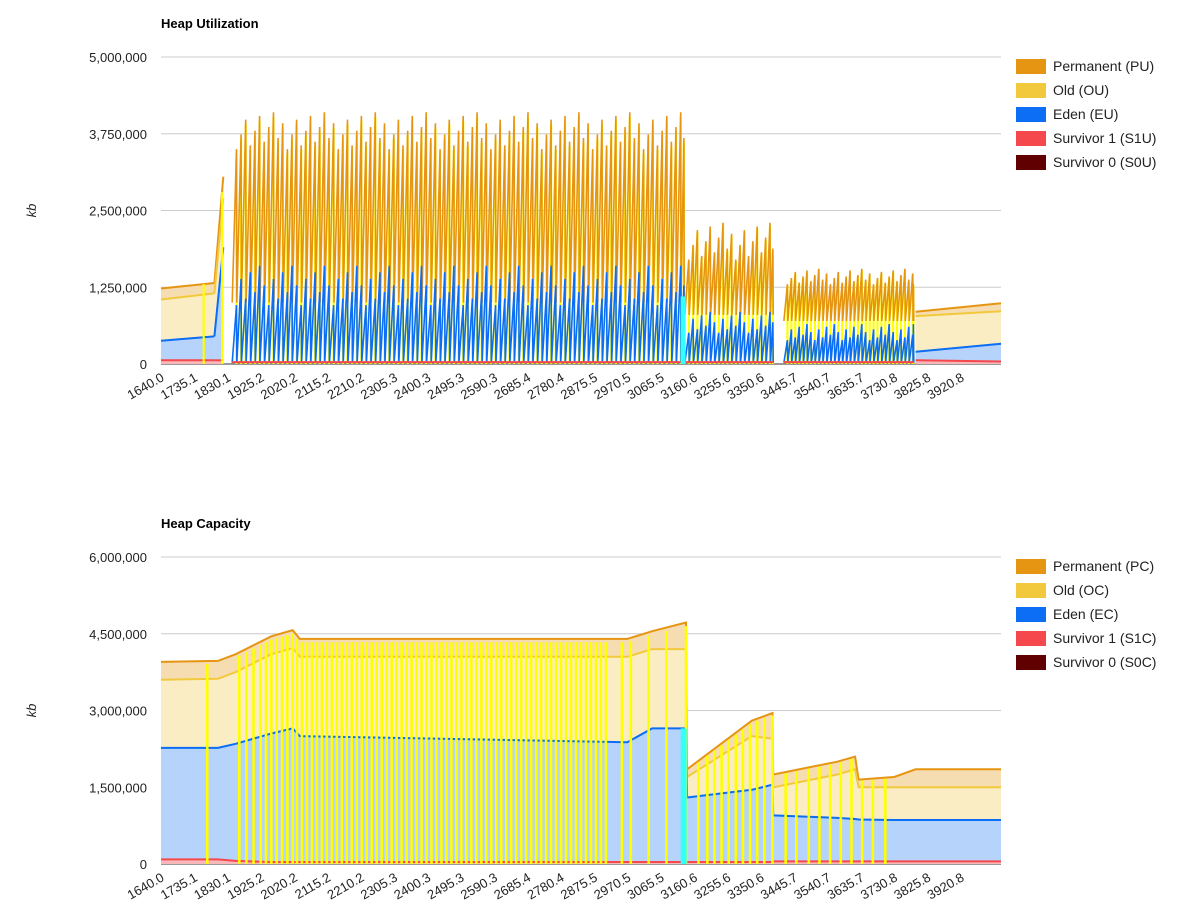  I want to click on legend-label: Eden (EU), so click(1086, 114).